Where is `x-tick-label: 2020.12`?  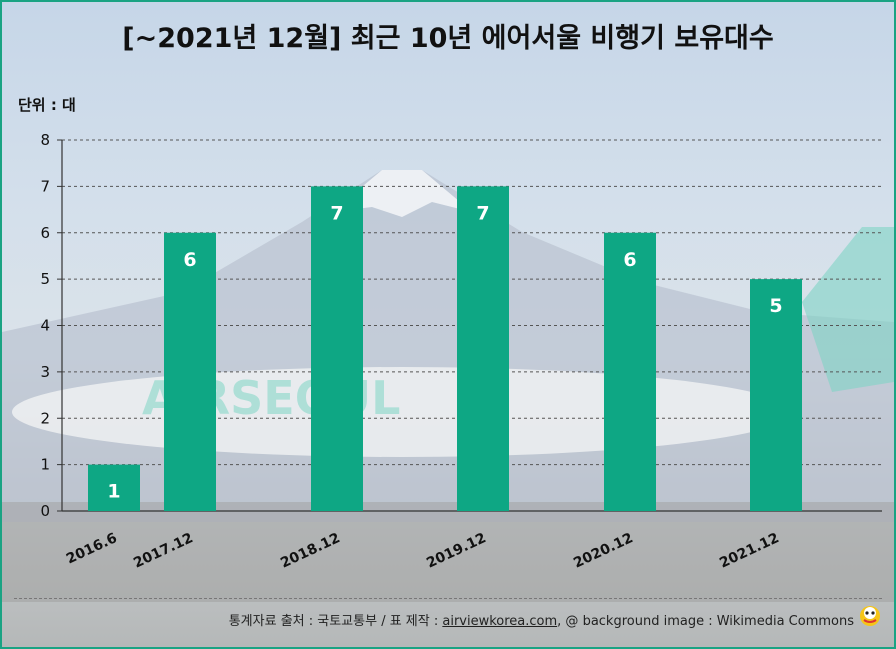
x-tick-label: 2020.12 is located at coordinates (603, 550).